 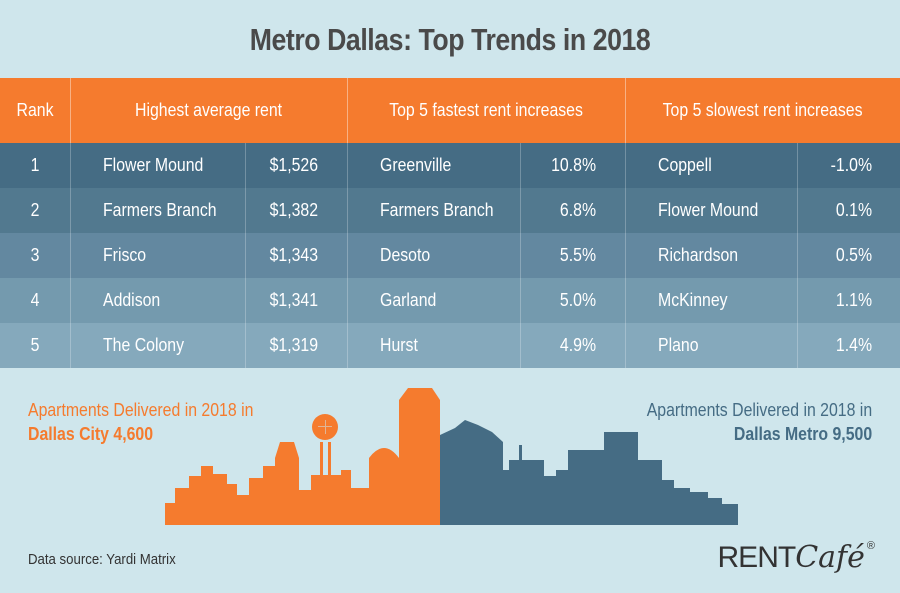 What do you see at coordinates (296, 210) in the screenshot?
I see `highest-rent-value: $1,382` at bounding box center [296, 210].